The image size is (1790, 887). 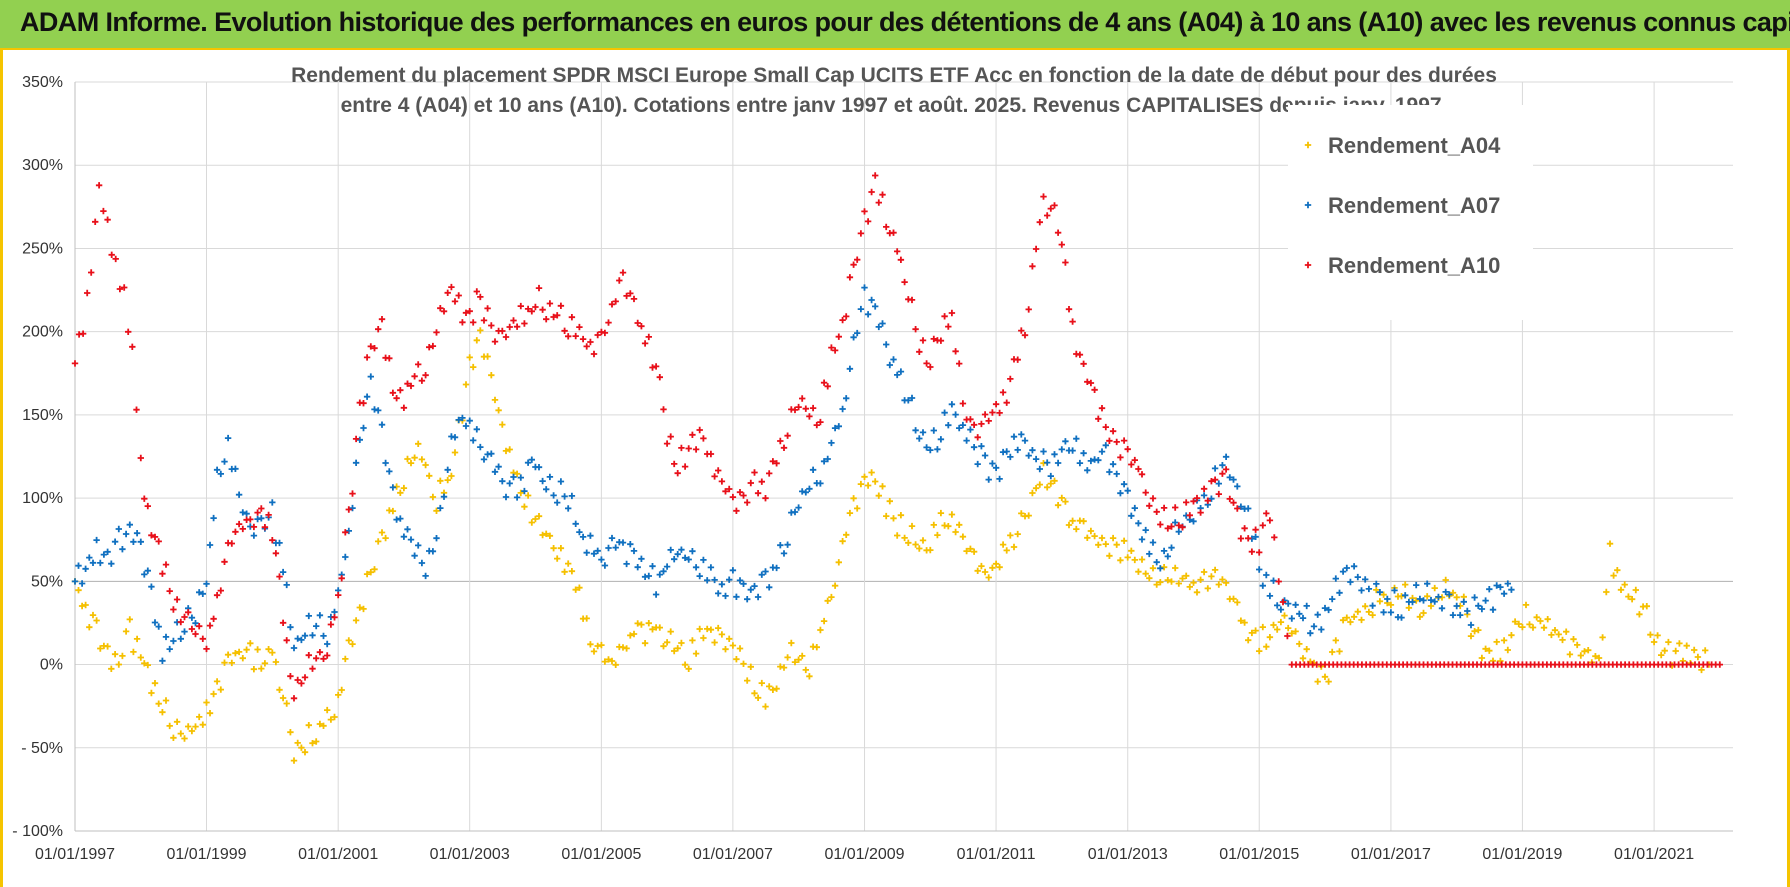 I want to click on legend-marker, so click(x=1308, y=265).